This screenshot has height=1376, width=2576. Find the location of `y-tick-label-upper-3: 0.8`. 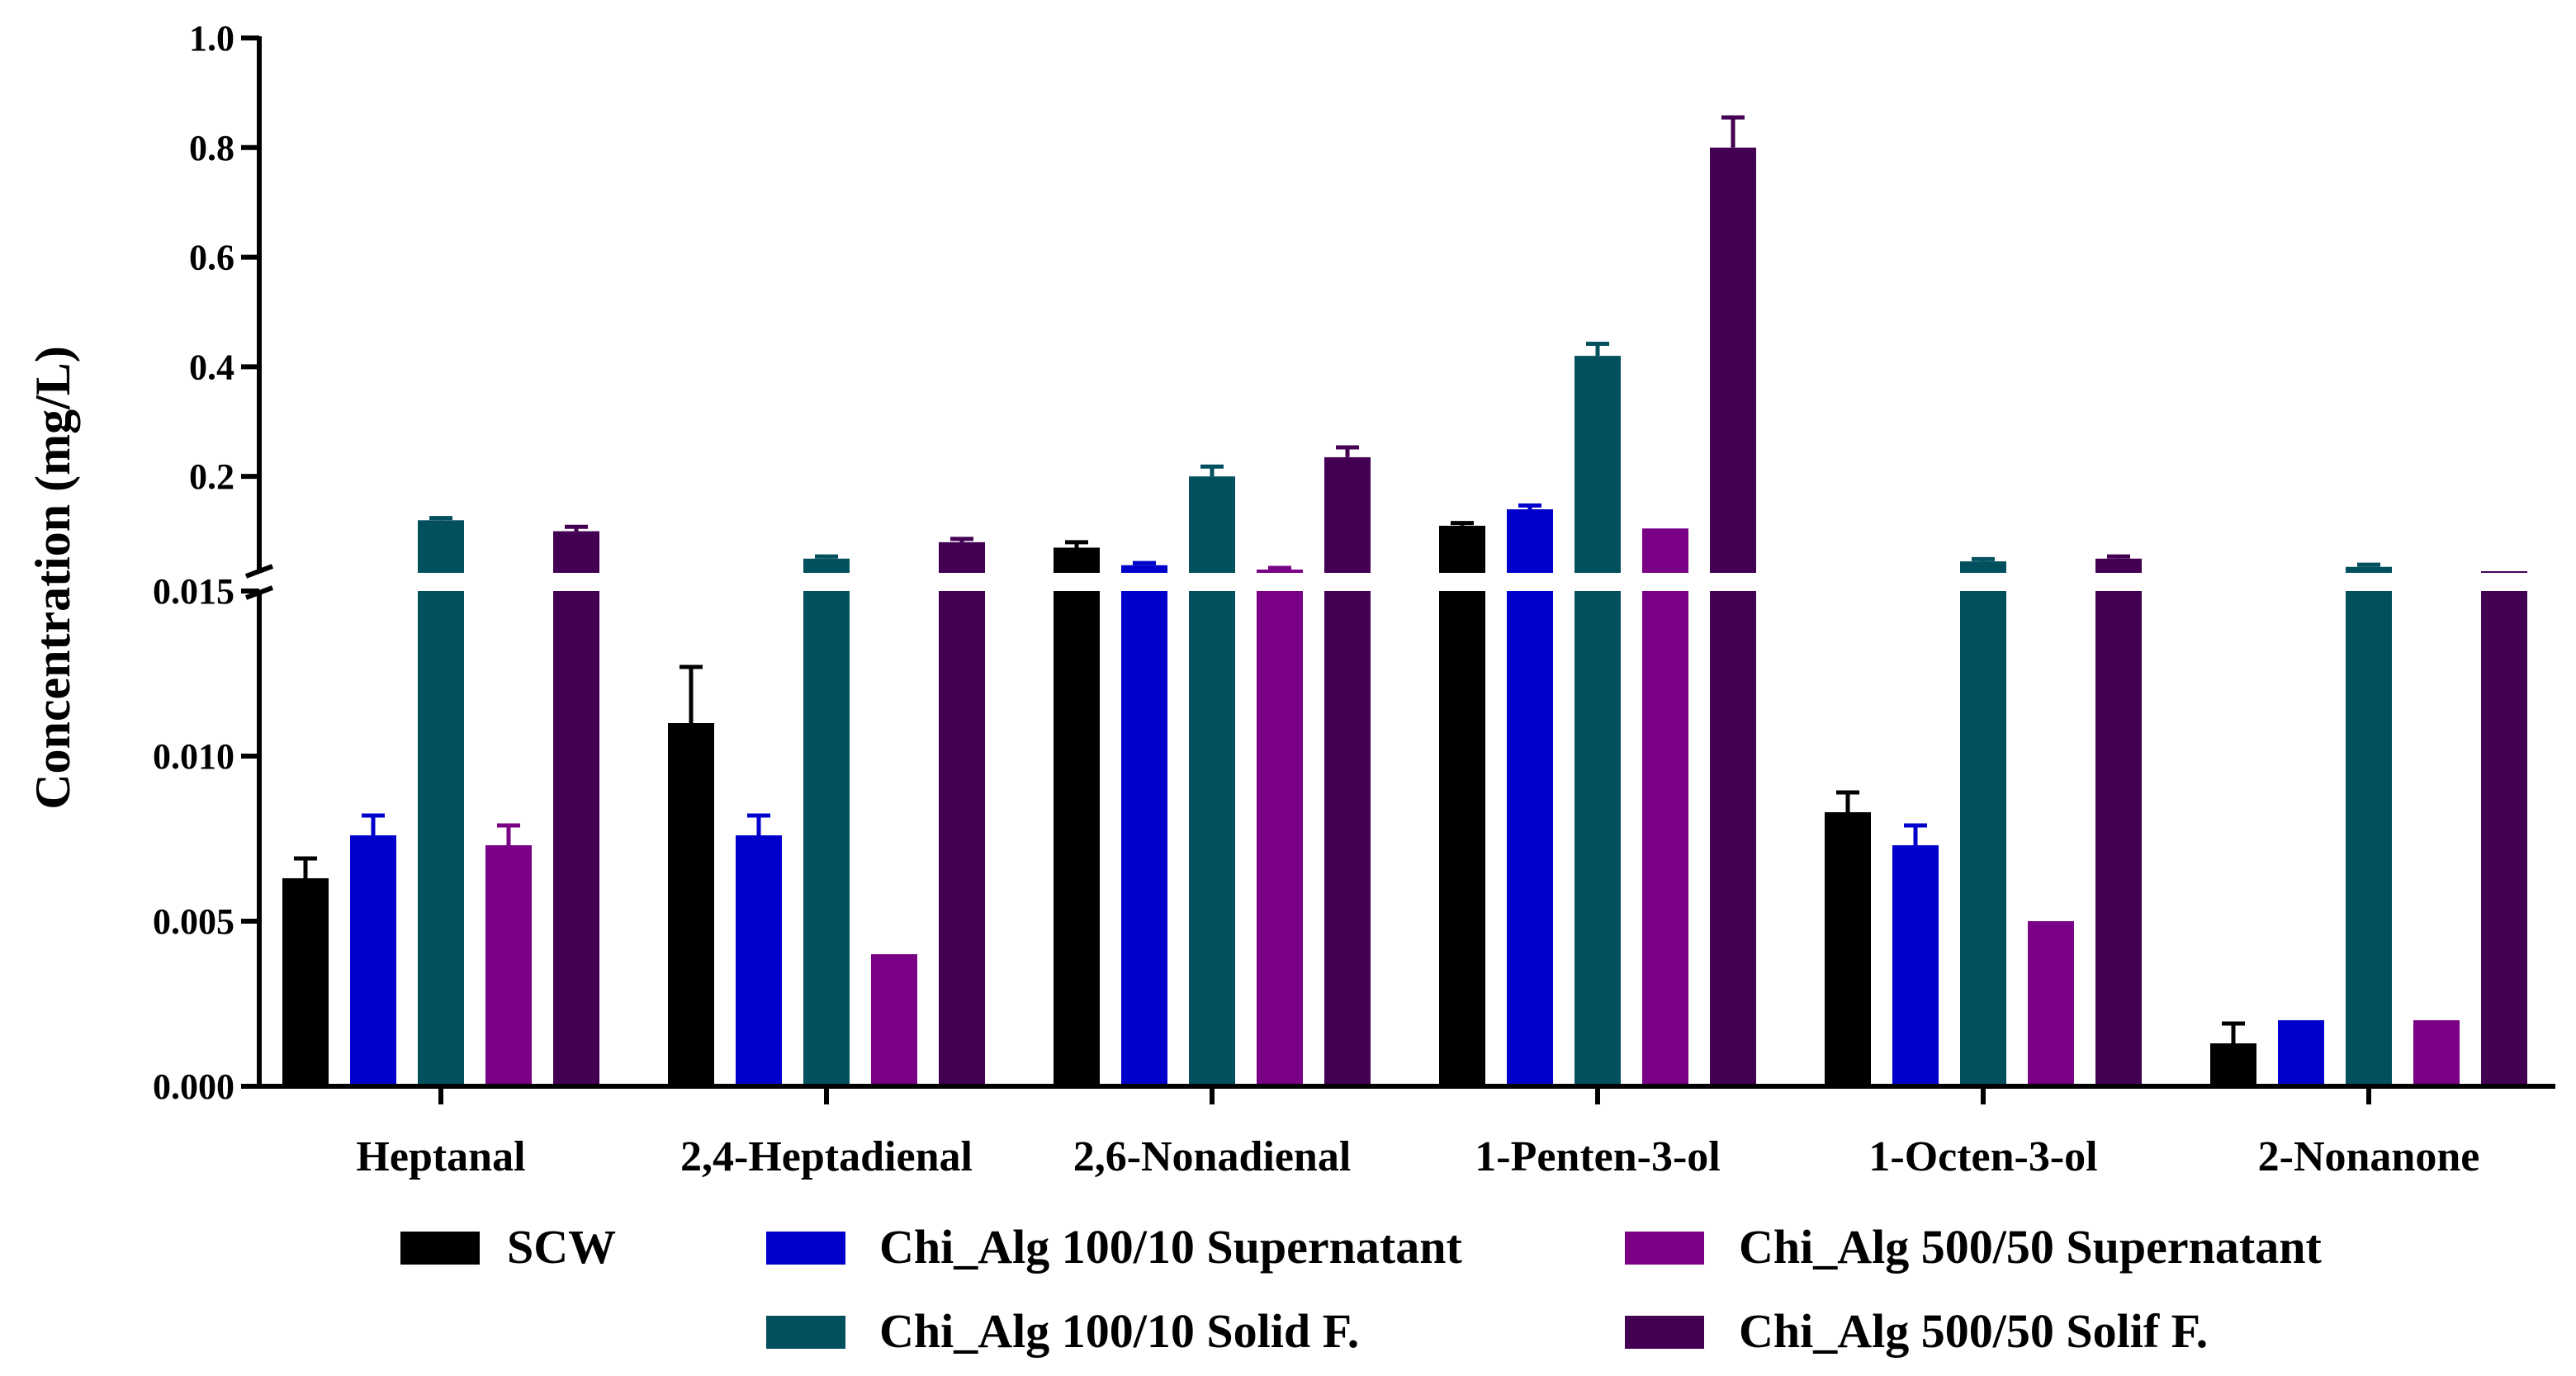

y-tick-label-upper-3: 0.8 is located at coordinates (211, 148).